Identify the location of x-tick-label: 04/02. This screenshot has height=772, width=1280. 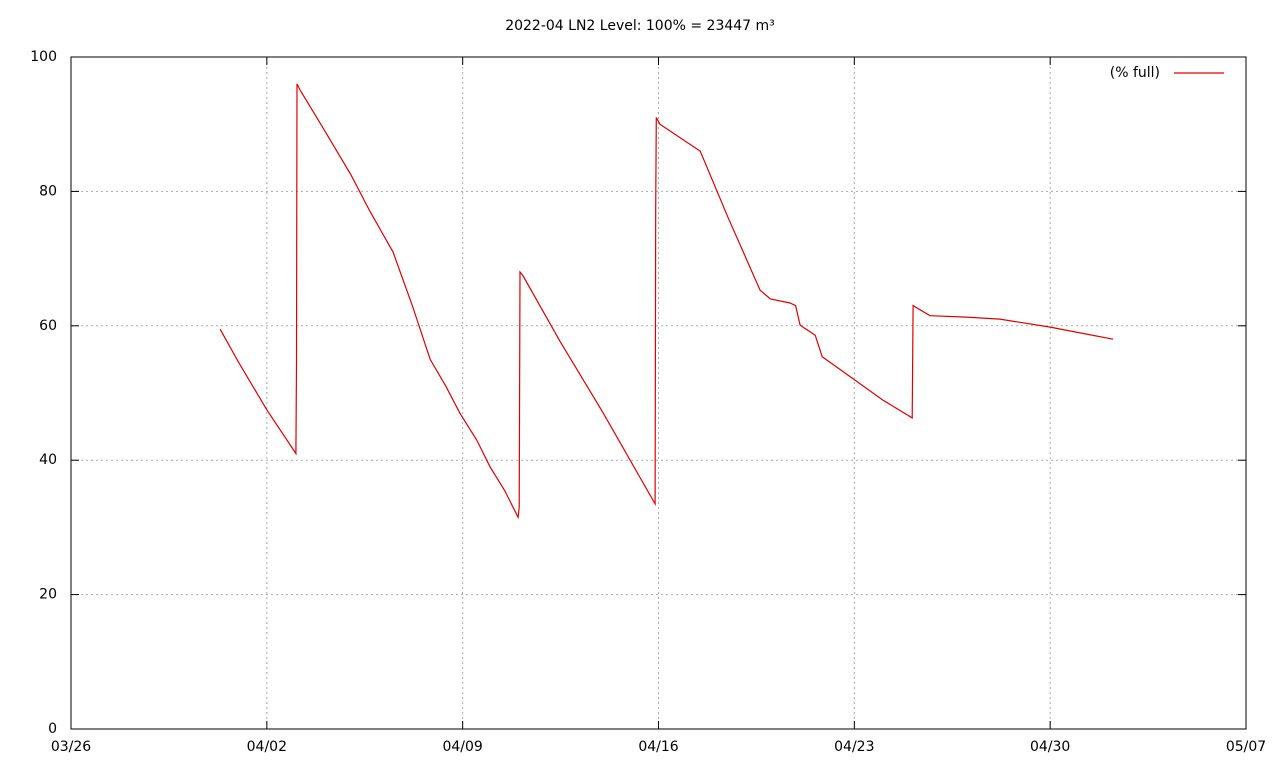
(267, 747).